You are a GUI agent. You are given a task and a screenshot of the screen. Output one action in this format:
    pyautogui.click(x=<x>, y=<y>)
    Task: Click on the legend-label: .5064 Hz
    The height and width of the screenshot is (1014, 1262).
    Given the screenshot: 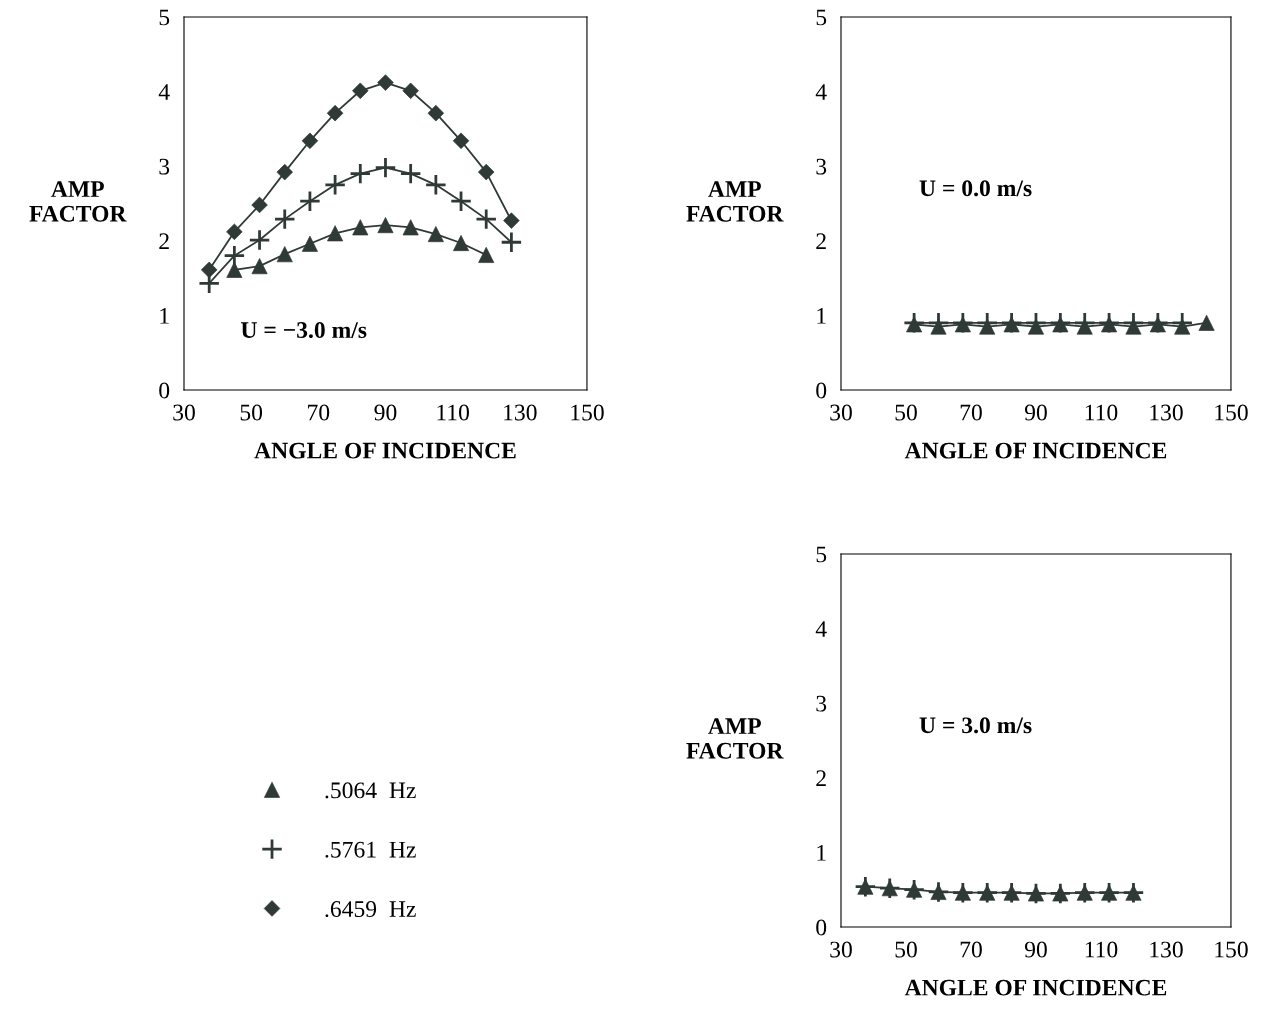 What is the action you would take?
    pyautogui.click(x=370, y=790)
    